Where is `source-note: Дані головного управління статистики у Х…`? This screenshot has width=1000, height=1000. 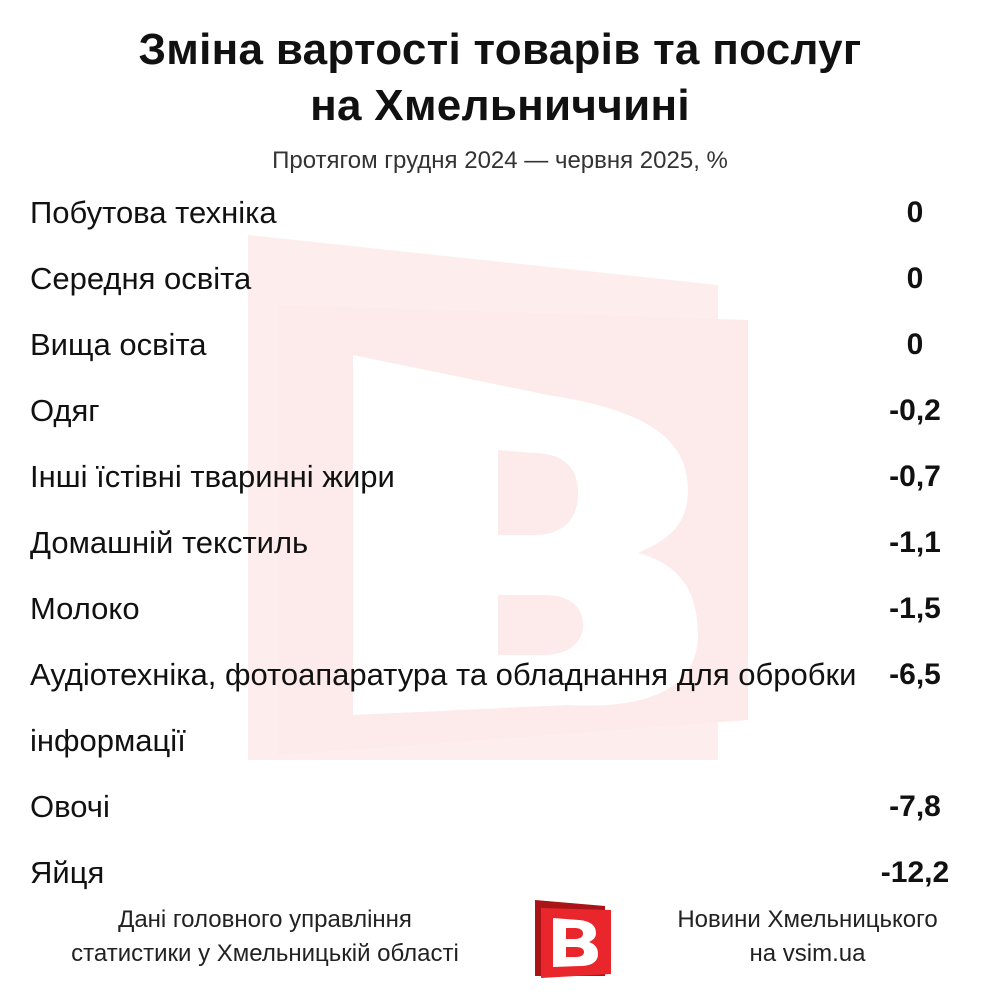 source-note: Дані головного управління статистики у Х… is located at coordinates (265, 937).